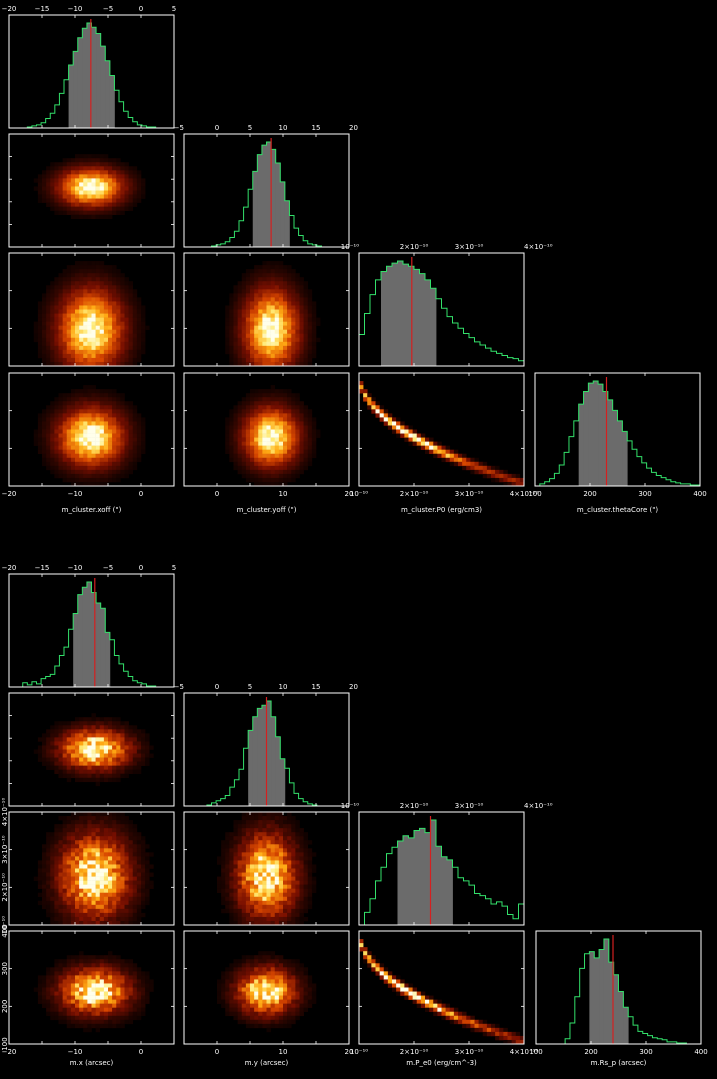 The height and width of the screenshot is (1079, 717). Describe the element at coordinates (255, 209) in the screenshot. I see `credible-bar` at that location.